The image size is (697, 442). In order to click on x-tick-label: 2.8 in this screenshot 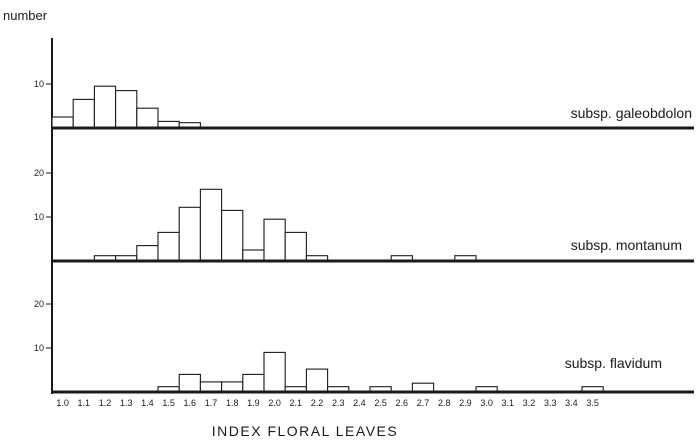, I will do `click(444, 403)`.